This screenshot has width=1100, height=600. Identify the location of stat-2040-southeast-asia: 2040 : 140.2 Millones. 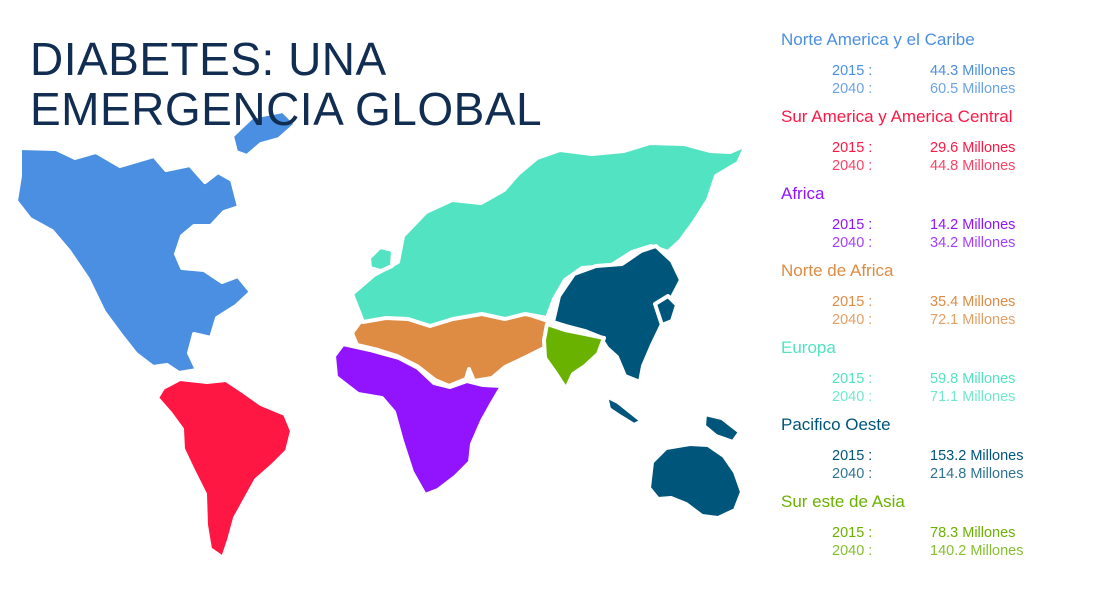
(942, 551).